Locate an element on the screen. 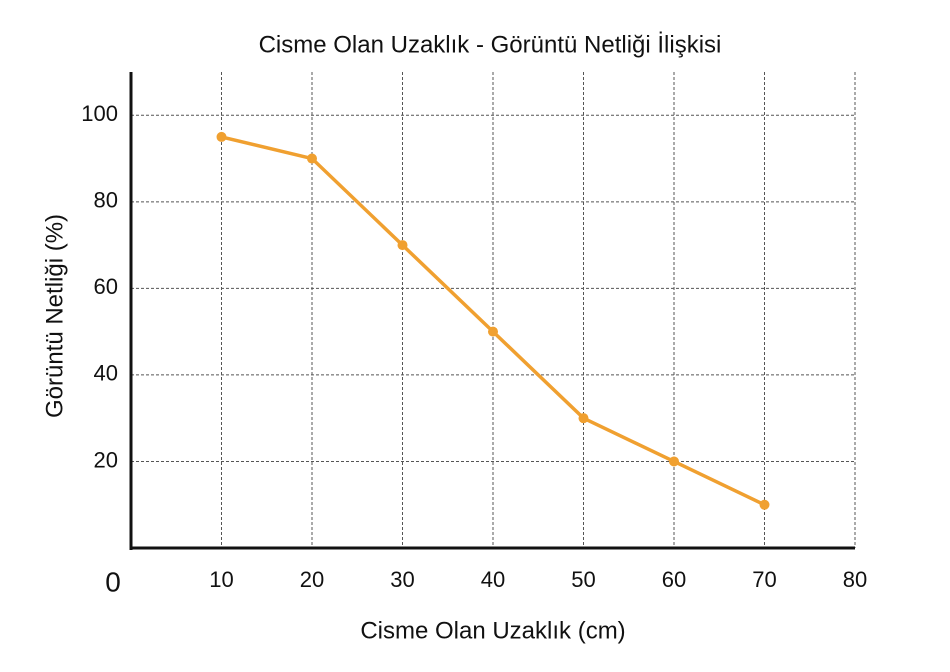 Image resolution: width=950 pixels, height=672 pixels. x-tick-label: 50 is located at coordinates (583, 579).